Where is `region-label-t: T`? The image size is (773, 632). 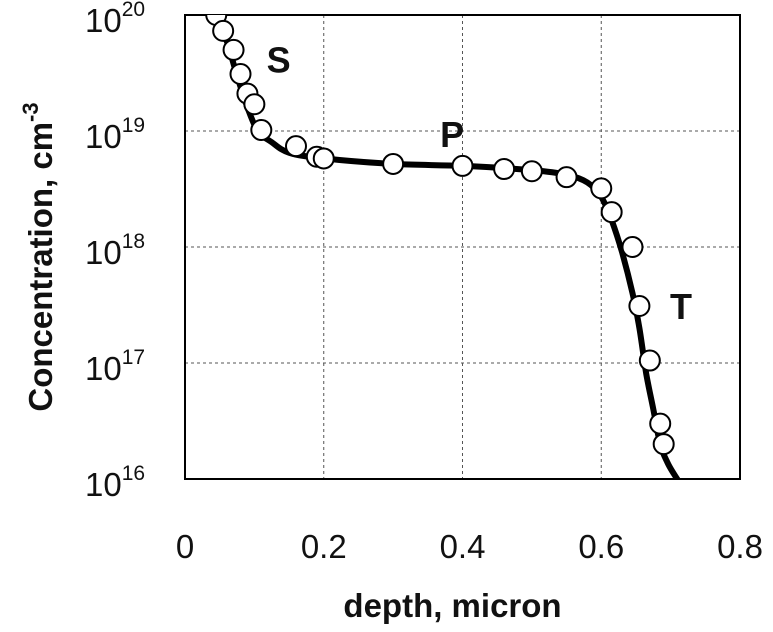
region-label-t: T is located at coordinates (681, 306).